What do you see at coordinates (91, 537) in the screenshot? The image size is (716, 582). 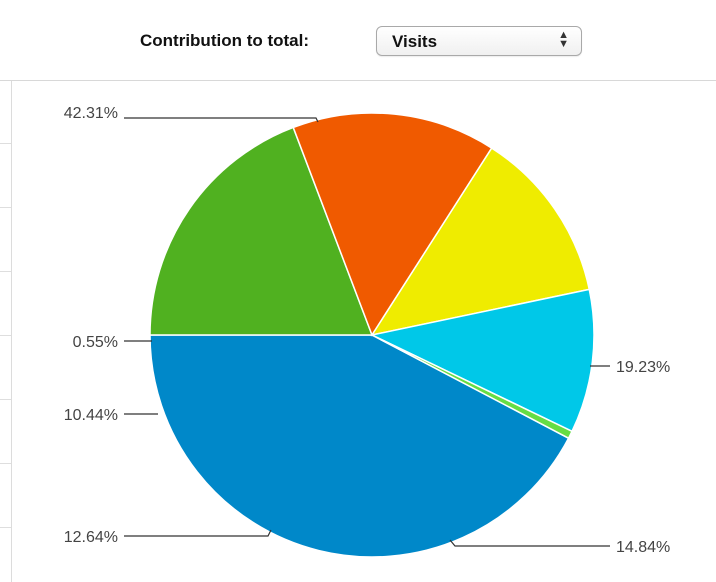 I see `slice-label: 12.64%` at bounding box center [91, 537].